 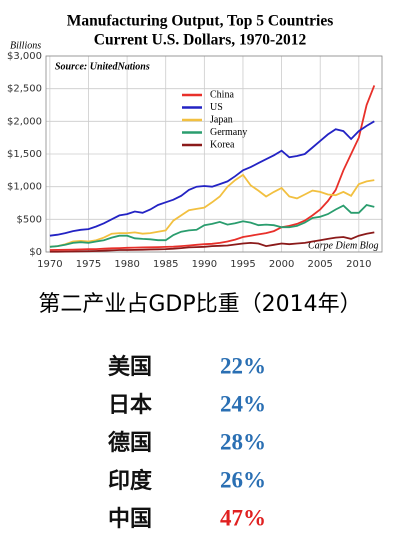 I want to click on legend-label: Germany, so click(x=228, y=132).